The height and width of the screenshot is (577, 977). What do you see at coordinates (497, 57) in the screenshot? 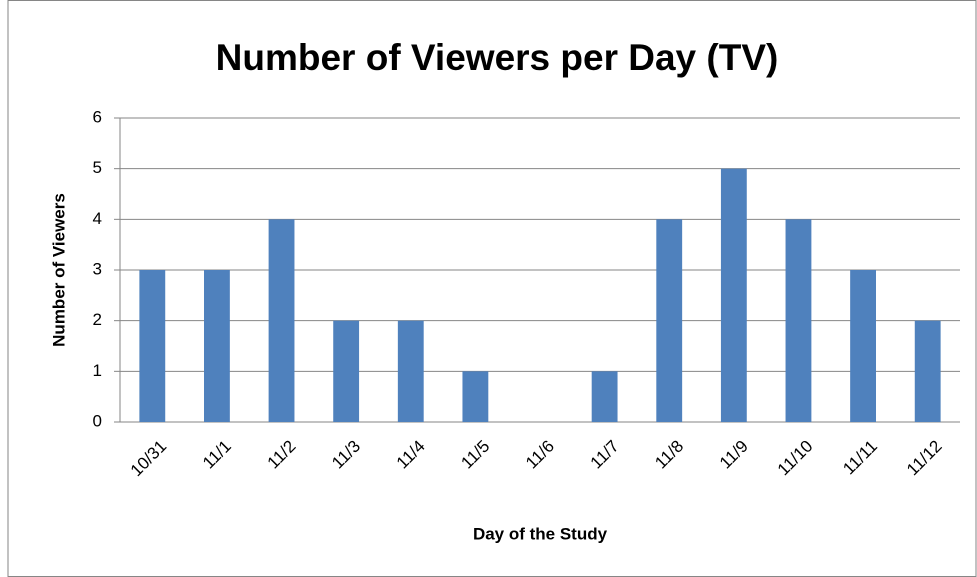
I see `chart-title: Number of Viewers per Day (TV)` at bounding box center [497, 57].